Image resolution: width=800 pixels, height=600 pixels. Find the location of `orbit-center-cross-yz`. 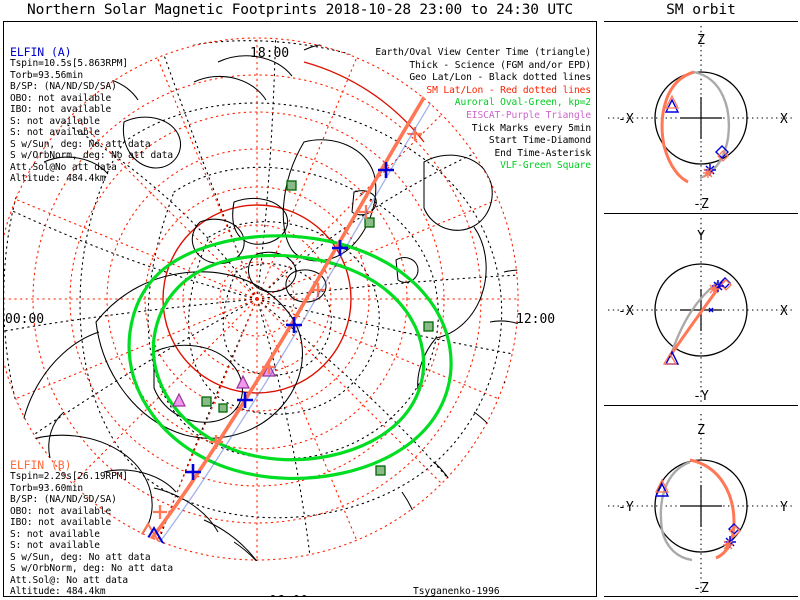

orbit-center-cross-yz is located at coordinates (701, 506).